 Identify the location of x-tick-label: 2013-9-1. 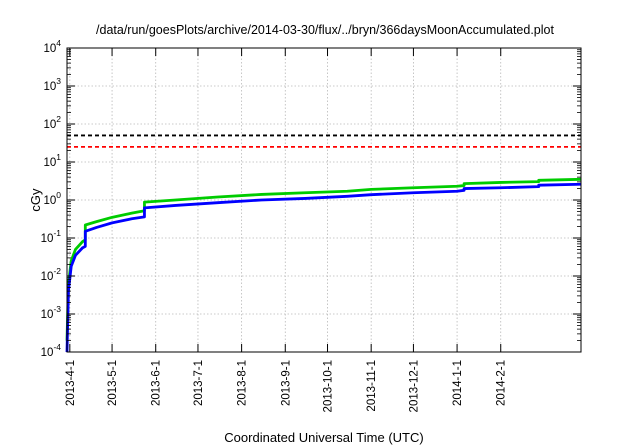
(286, 383).